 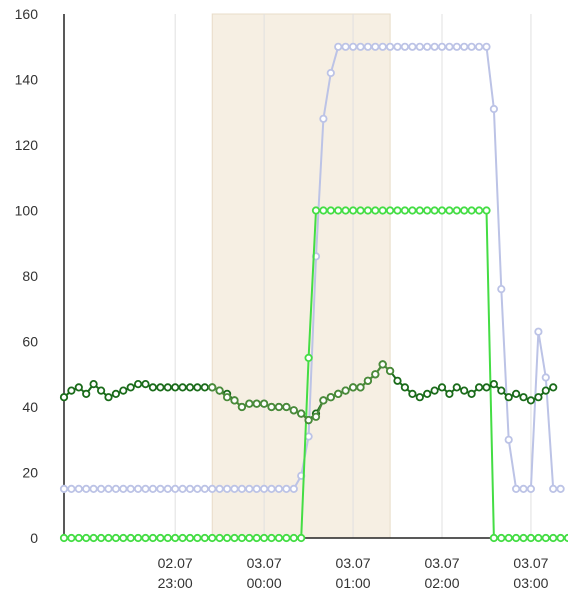 What do you see at coordinates (30, 407) in the screenshot?
I see `y-tick-label: 40` at bounding box center [30, 407].